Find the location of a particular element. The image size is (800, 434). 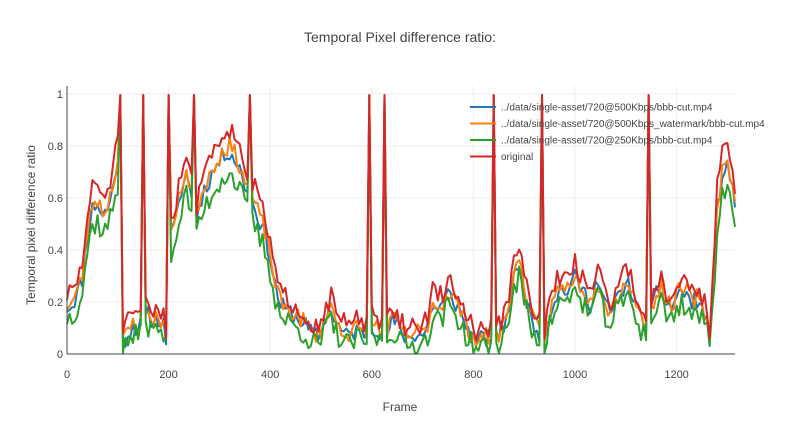

chart-title: Temporal Pixel difference ratio: is located at coordinates (400, 37).